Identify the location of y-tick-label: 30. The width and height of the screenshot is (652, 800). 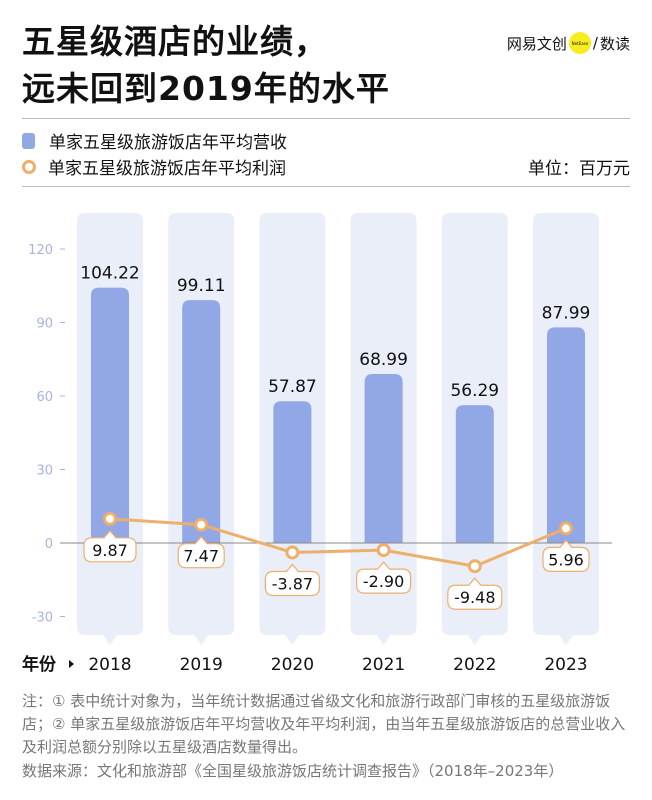
(44, 471).